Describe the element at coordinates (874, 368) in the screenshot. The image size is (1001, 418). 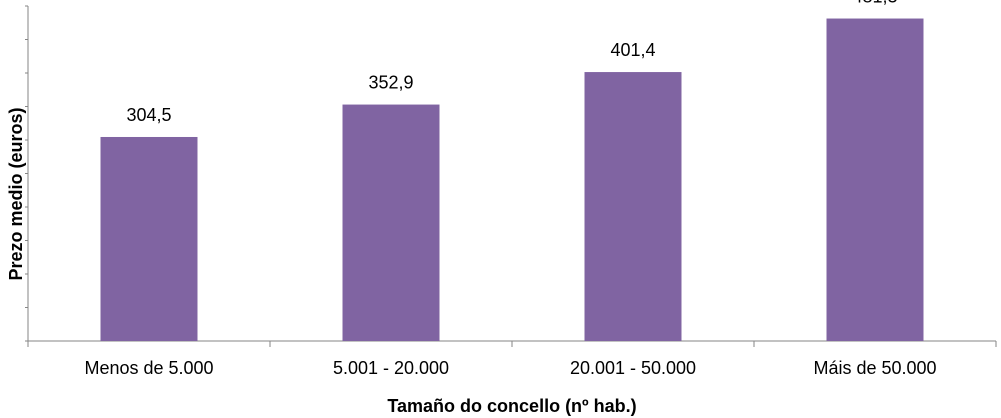
I see `x-tick-label: Máis de 50.000` at that location.